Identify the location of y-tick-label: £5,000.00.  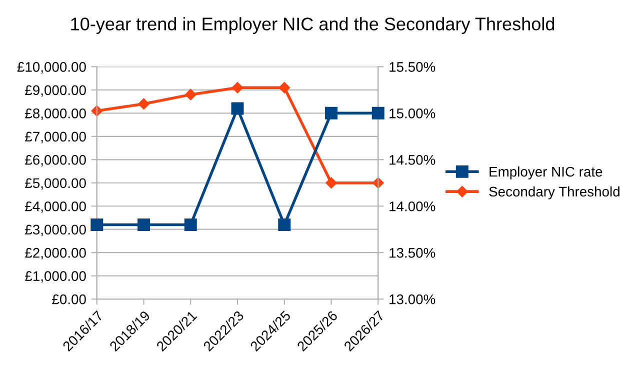
(55, 184).